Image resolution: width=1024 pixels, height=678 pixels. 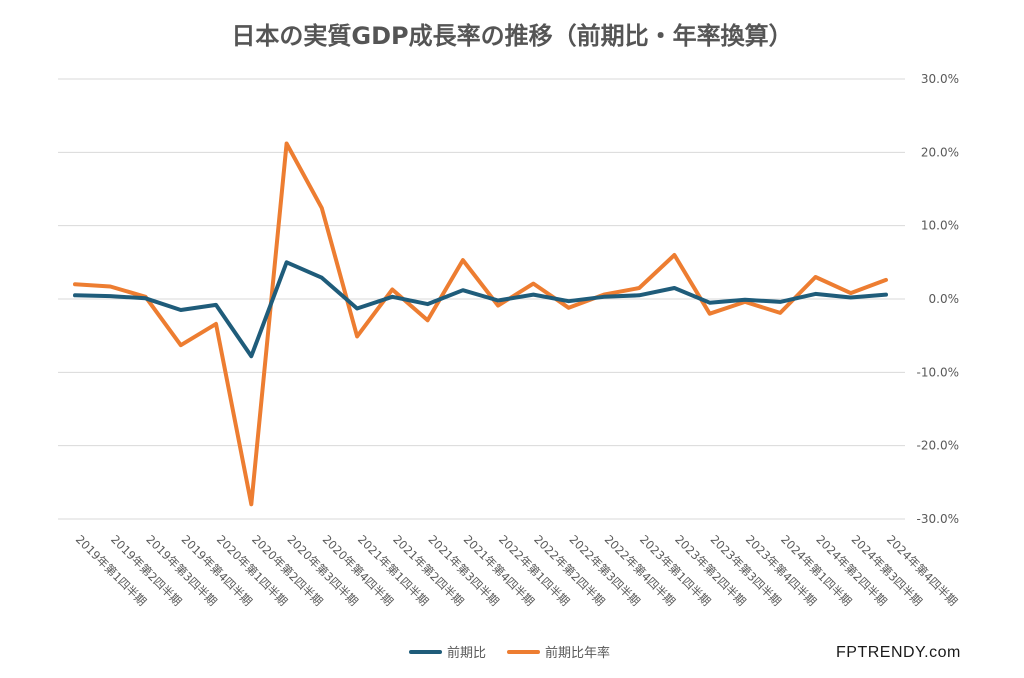 I want to click on legend: 前期比 前期比年率, so click(x=509, y=653).